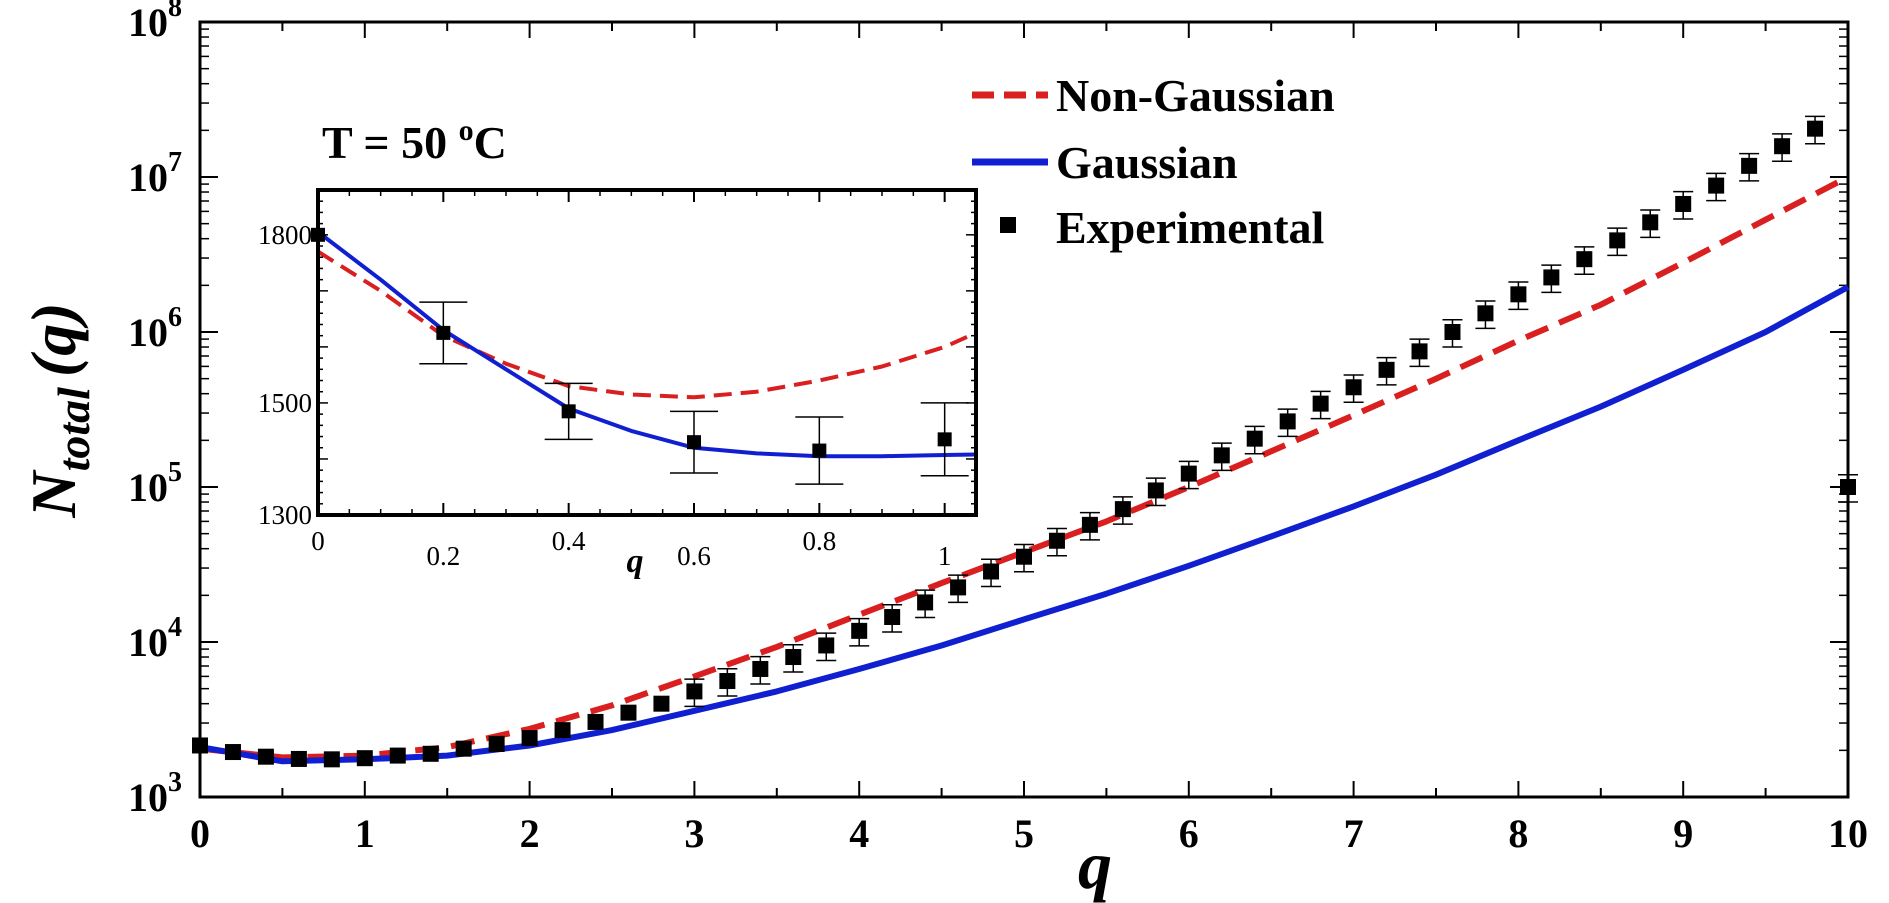 The width and height of the screenshot is (1889, 903). Describe the element at coordinates (155, 638) in the screenshot. I see `y-tick-label-4: 10⁴` at that location.